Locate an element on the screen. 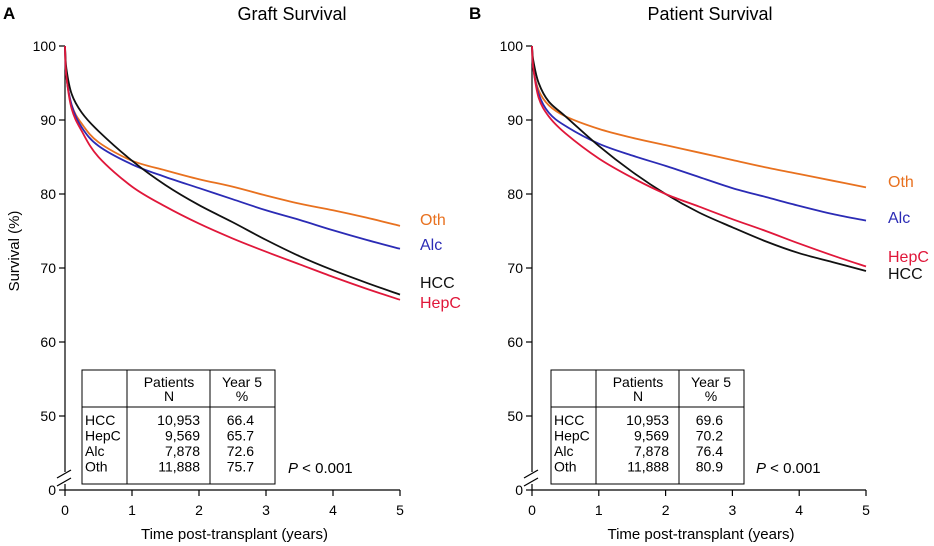  table-cell-year5: 72.6 is located at coordinates (240, 451).